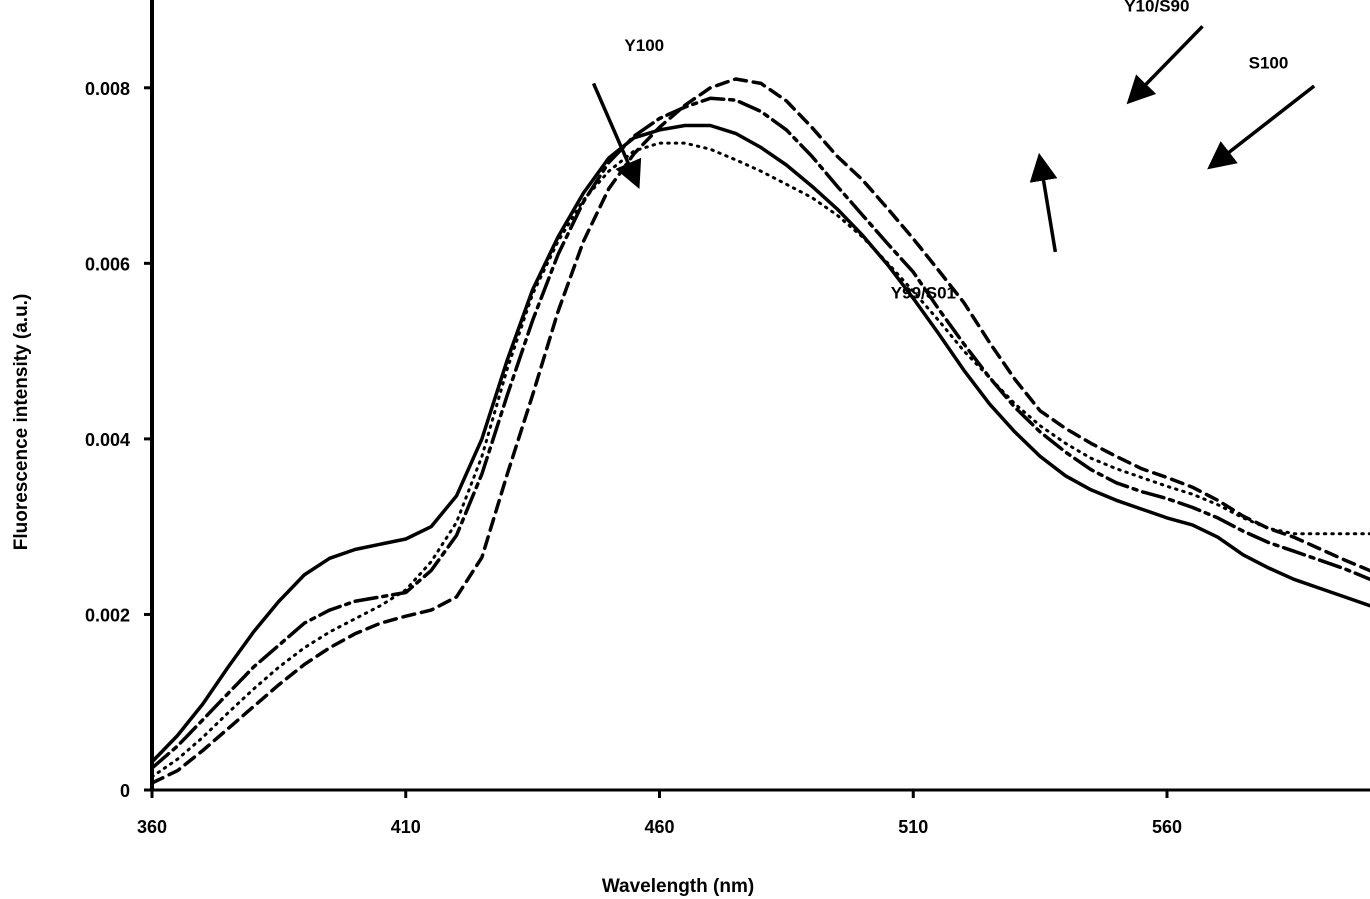 Image resolution: width=1370 pixels, height=899 pixels. I want to click on annotation-arrow-y100, so click(616, 135).